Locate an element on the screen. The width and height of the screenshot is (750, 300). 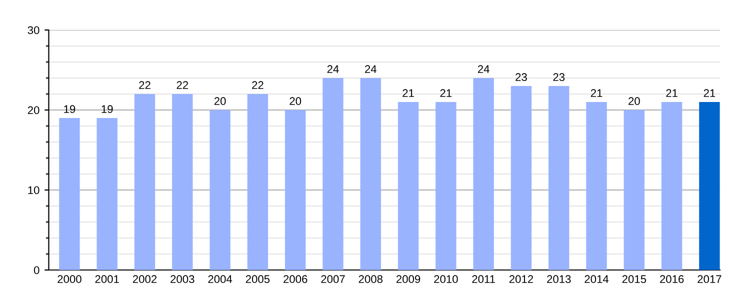
x-tick-label: 2010 is located at coordinates (446, 279).